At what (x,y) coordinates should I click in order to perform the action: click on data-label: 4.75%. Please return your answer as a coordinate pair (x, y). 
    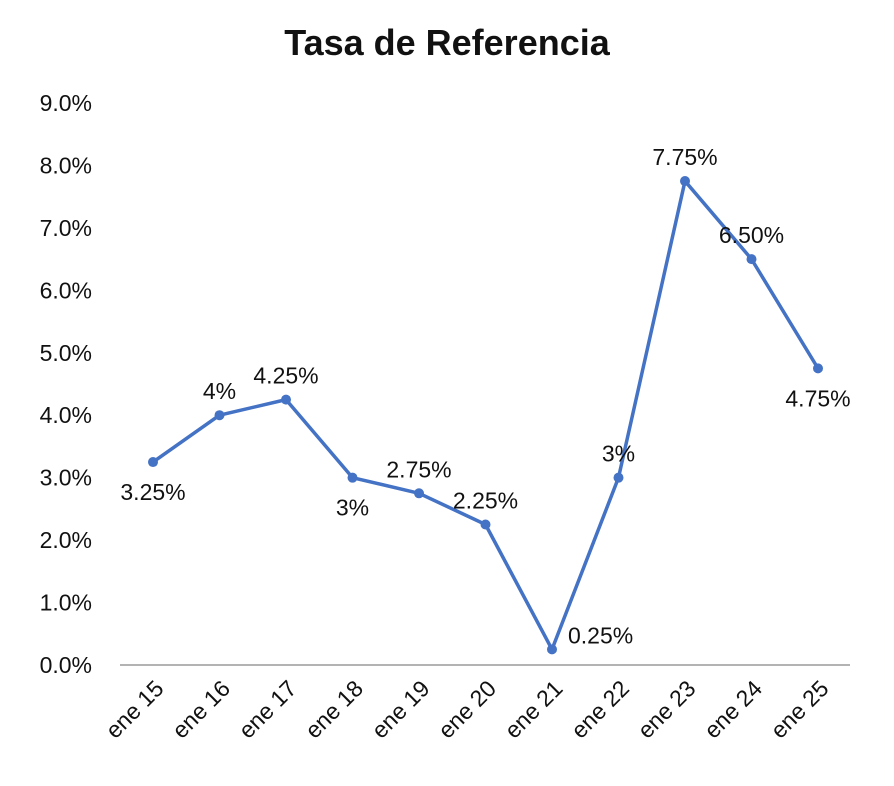
    Looking at the image, I should click on (817, 398).